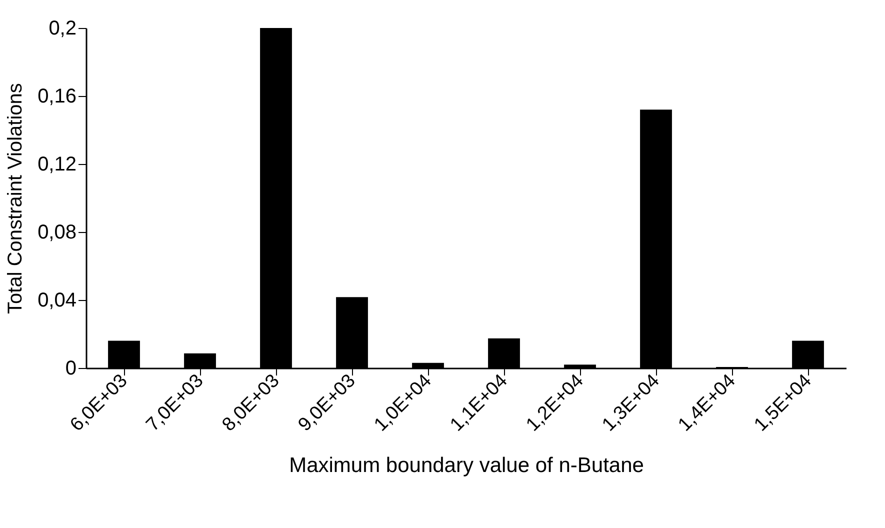  What do you see at coordinates (15, 198) in the screenshot?
I see `y-axis-title: Total Constraint Violations` at bounding box center [15, 198].